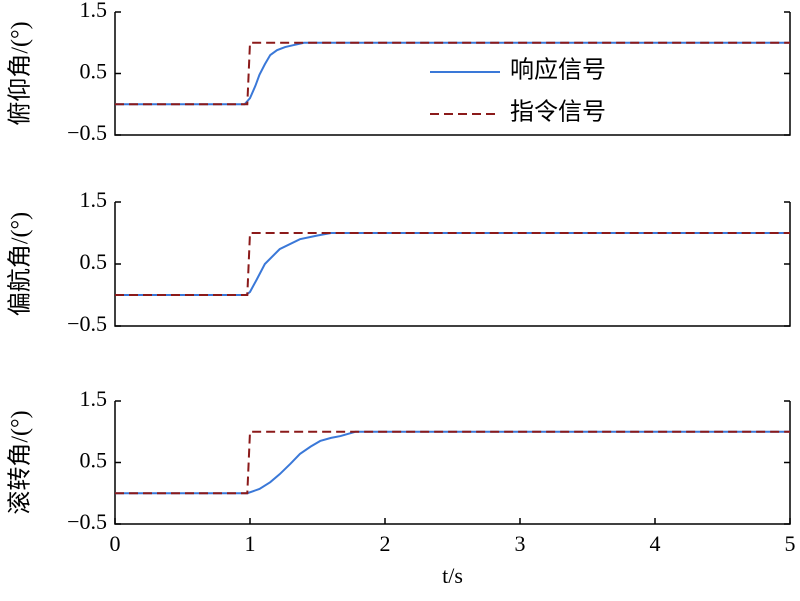  I want to click on x-tick-label: 0, so click(115, 543).